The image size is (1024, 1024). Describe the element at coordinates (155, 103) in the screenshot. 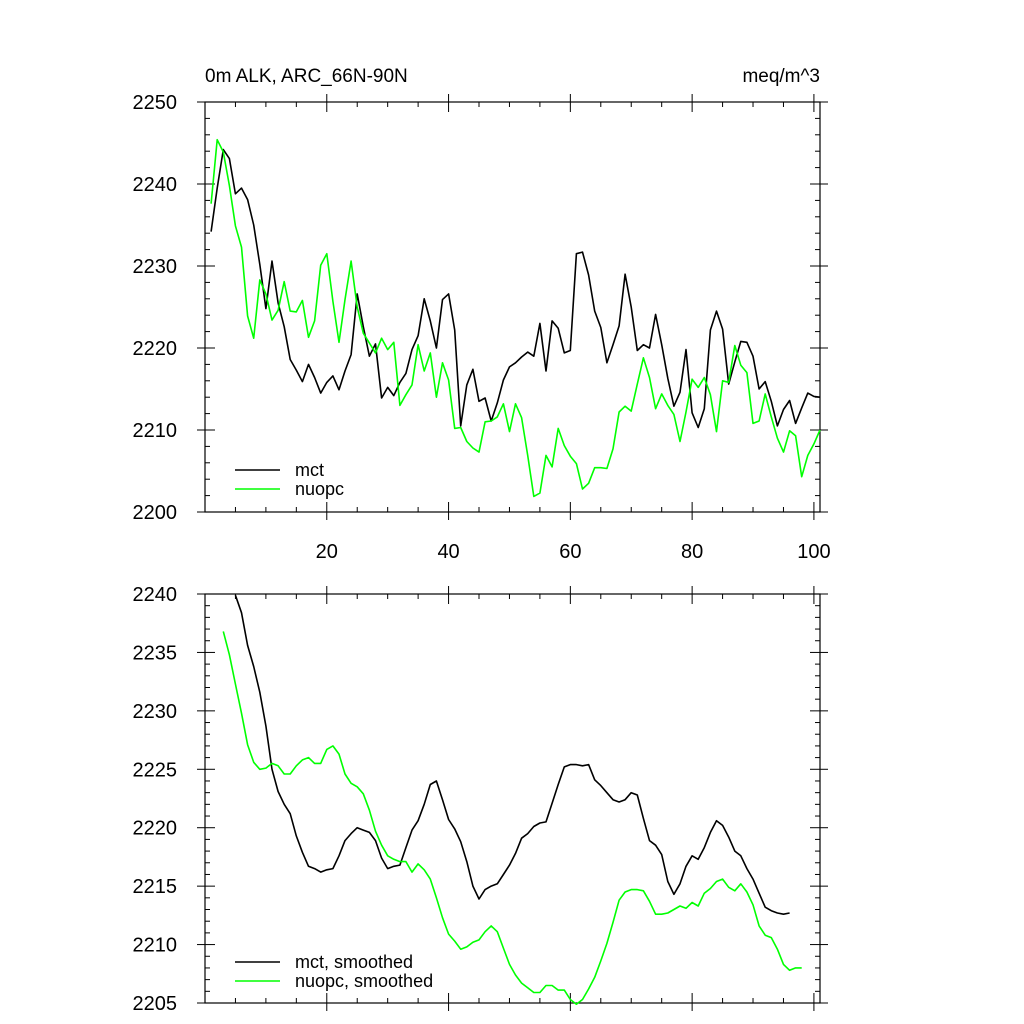

I see `y-tick-label: 2250` at that location.